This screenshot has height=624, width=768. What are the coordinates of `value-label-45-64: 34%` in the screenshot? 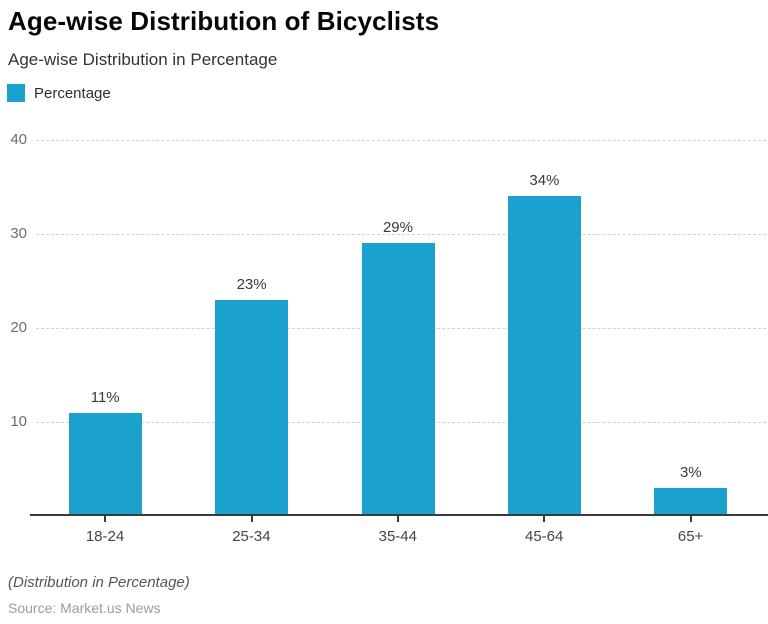 It's located at (544, 181).